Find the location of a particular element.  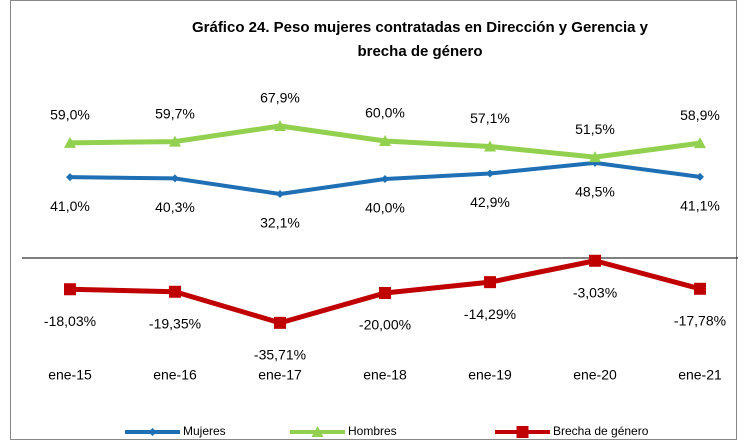

x-tick-label: ene-19 is located at coordinates (490, 375).